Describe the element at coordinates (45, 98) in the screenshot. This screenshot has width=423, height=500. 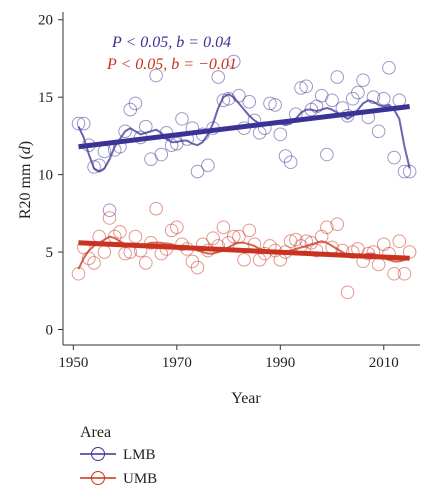
I see `y-tick-label: 15` at that location.